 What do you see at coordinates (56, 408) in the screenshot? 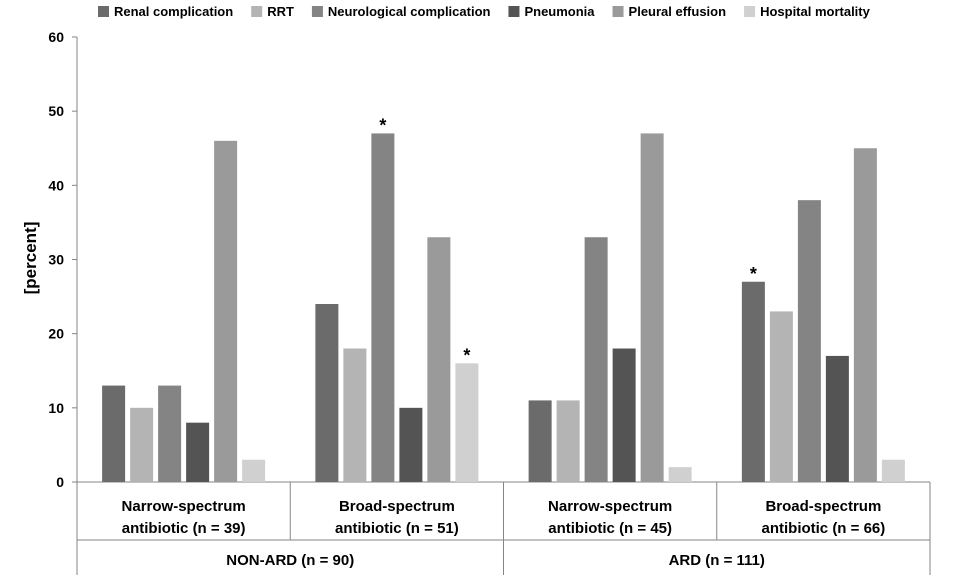
I see `y-tick-label: 10` at bounding box center [56, 408].